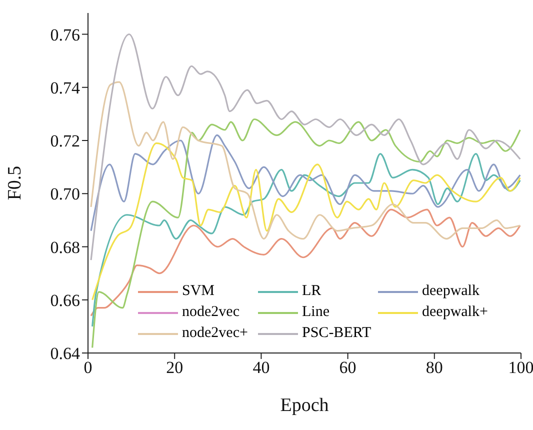 The height and width of the screenshot is (430, 533). I want to click on legend-label: deepwalk, so click(451, 291).